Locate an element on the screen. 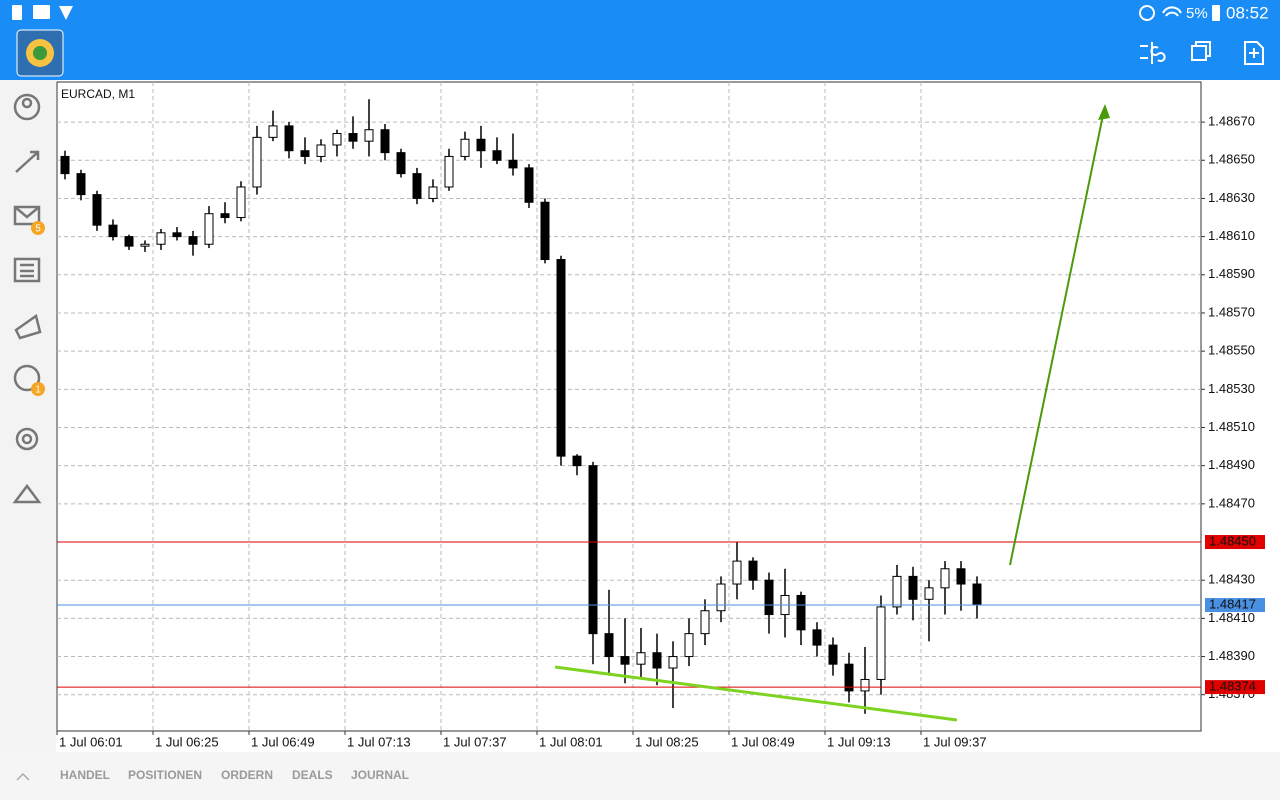 The image size is (1280, 800). y-tick-label: 1.48670 is located at coordinates (1231, 121).